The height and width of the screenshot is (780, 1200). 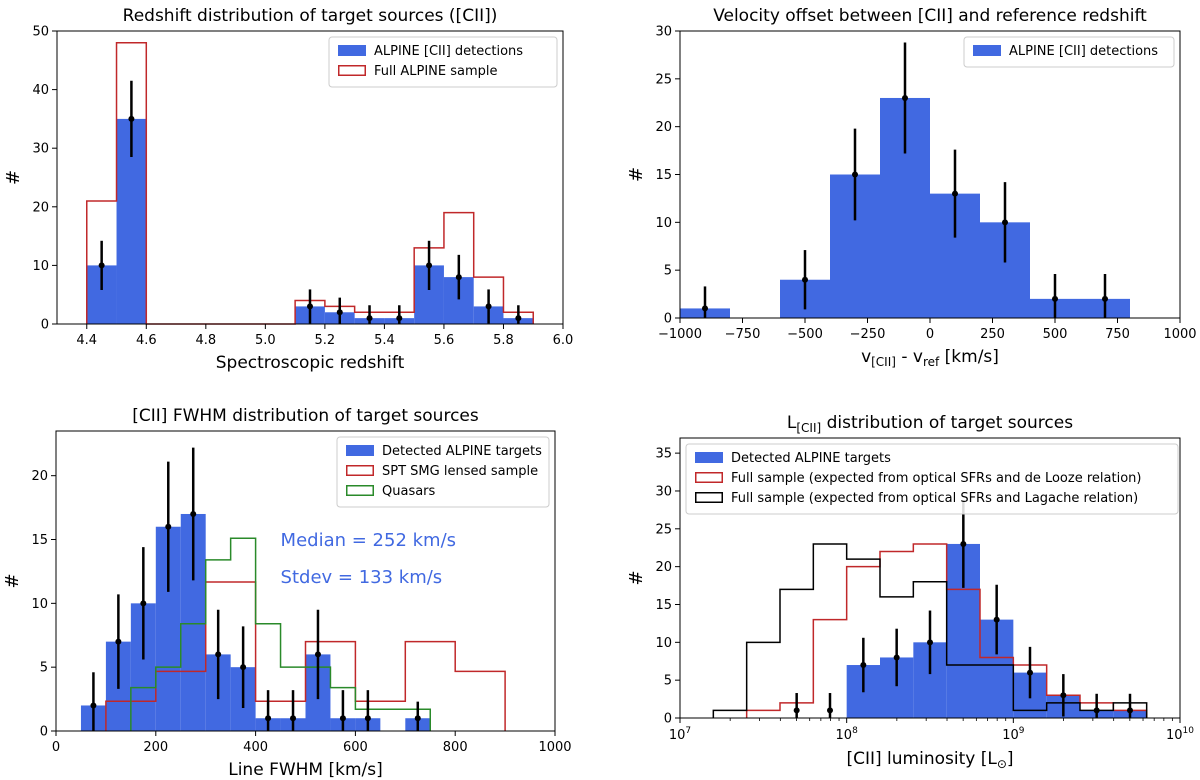 What do you see at coordinates (325, 340) in the screenshot?
I see `x-tick-label: 5.2` at bounding box center [325, 340].